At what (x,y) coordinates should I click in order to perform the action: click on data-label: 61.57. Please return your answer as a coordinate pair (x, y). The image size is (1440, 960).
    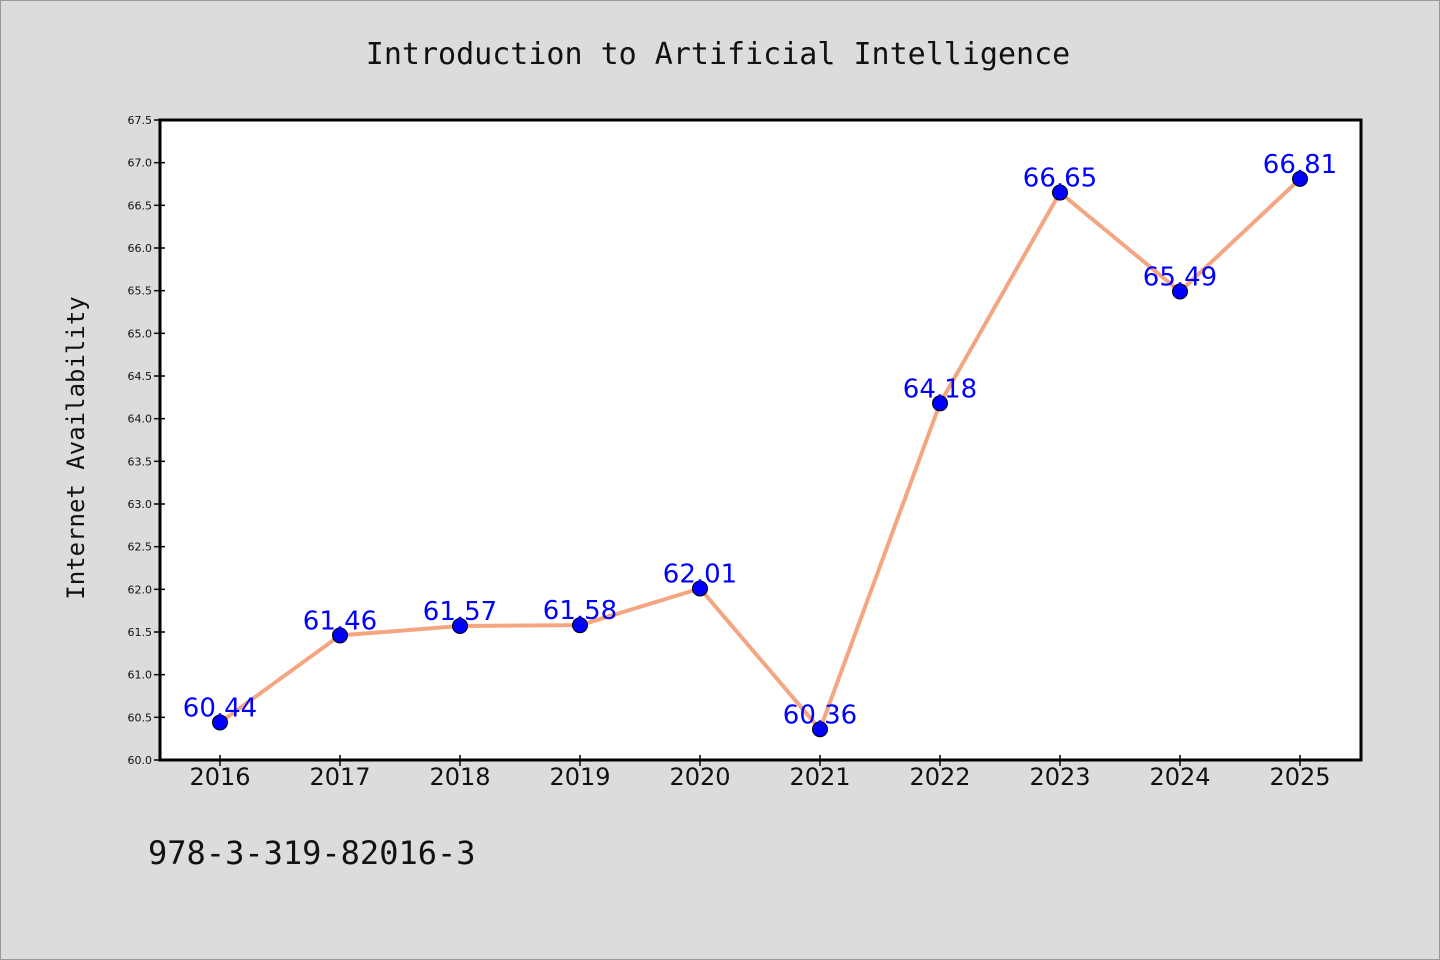
    Looking at the image, I should click on (460, 612).